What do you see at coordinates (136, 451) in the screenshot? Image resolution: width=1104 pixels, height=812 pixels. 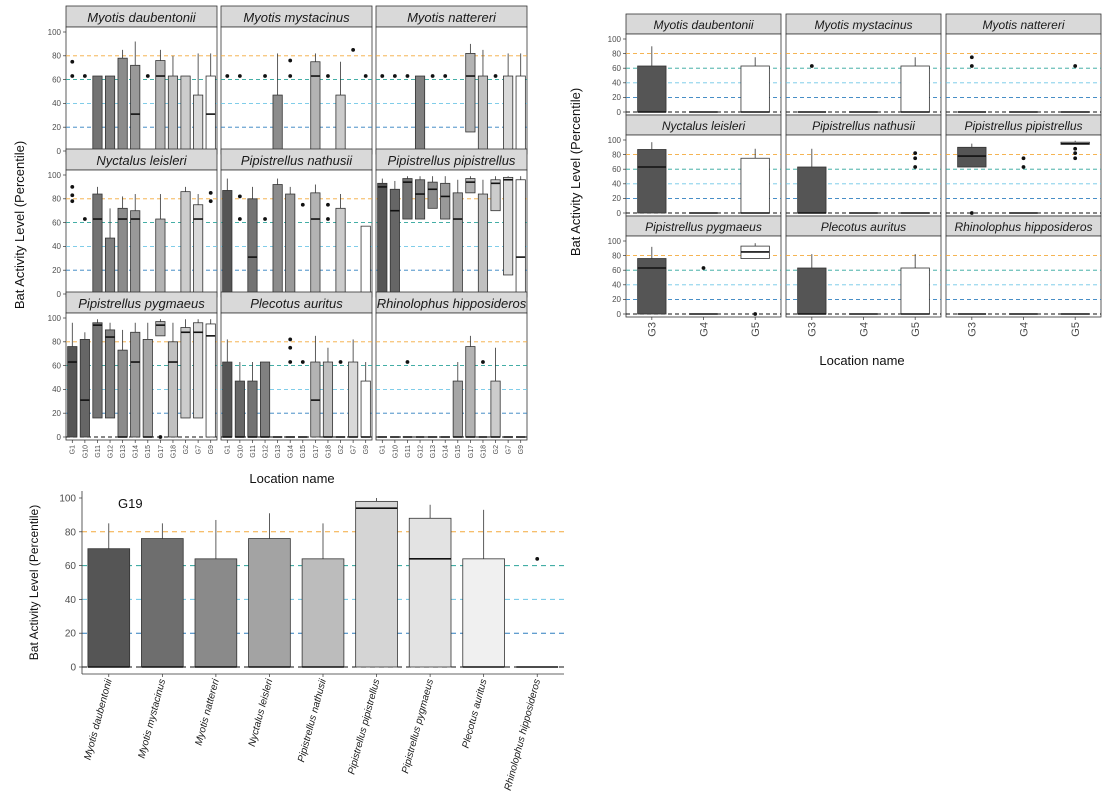 I see `x-tick-label: G14` at bounding box center [136, 451].